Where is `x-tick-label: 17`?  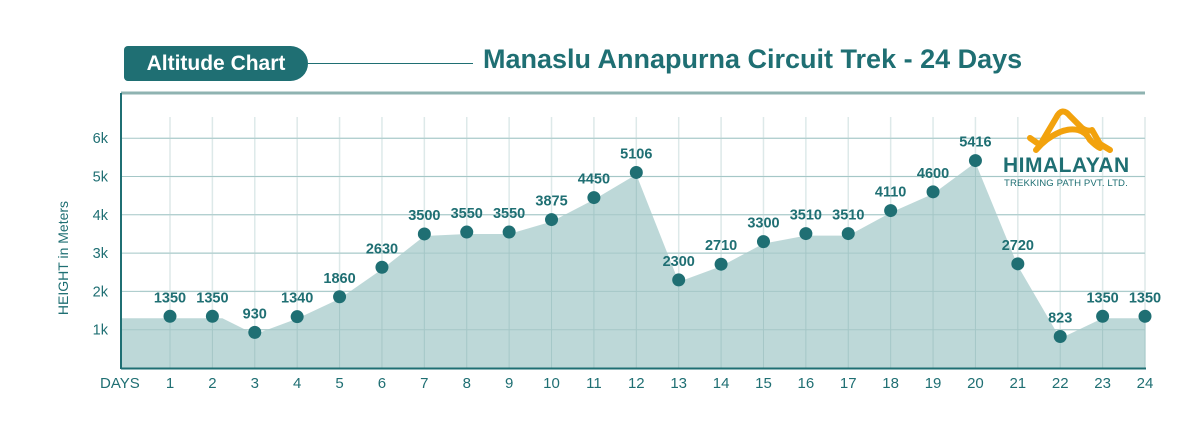
x-tick-label: 17 is located at coordinates (848, 383).